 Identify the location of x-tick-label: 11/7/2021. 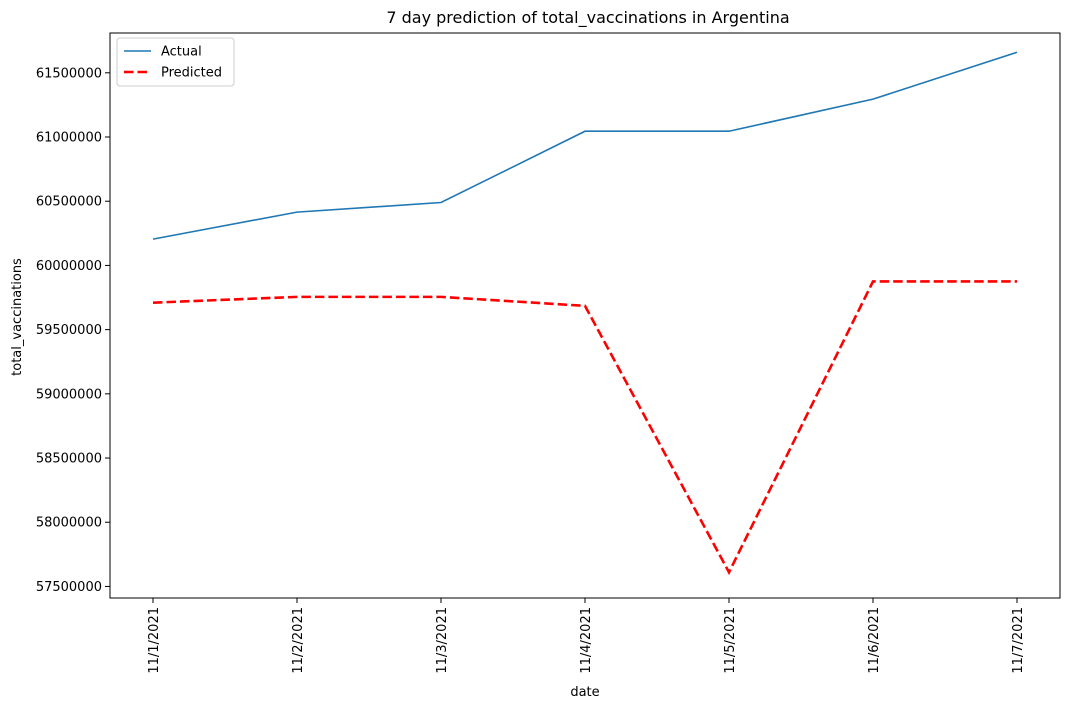
(1018, 640).